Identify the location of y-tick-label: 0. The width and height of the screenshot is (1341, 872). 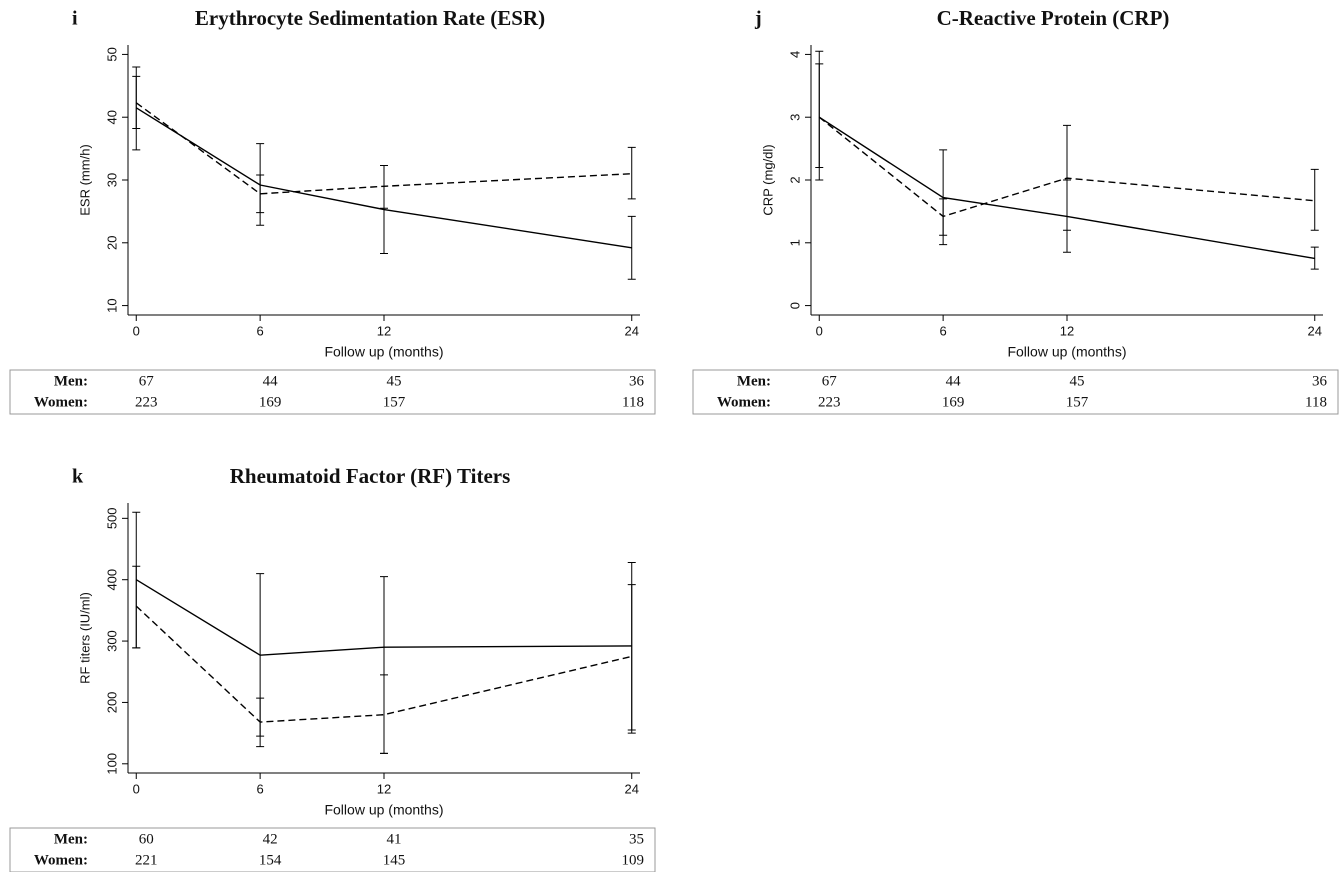
(794, 305).